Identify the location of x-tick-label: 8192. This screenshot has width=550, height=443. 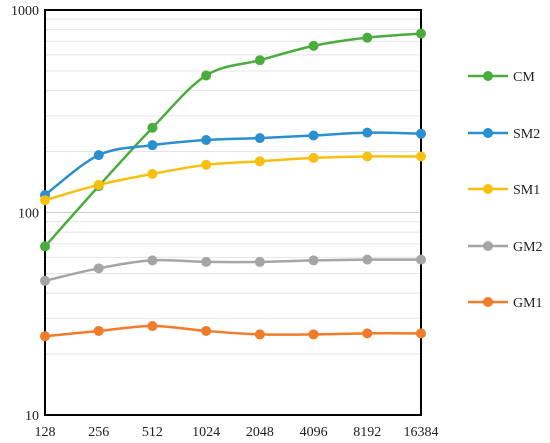
(367, 432).